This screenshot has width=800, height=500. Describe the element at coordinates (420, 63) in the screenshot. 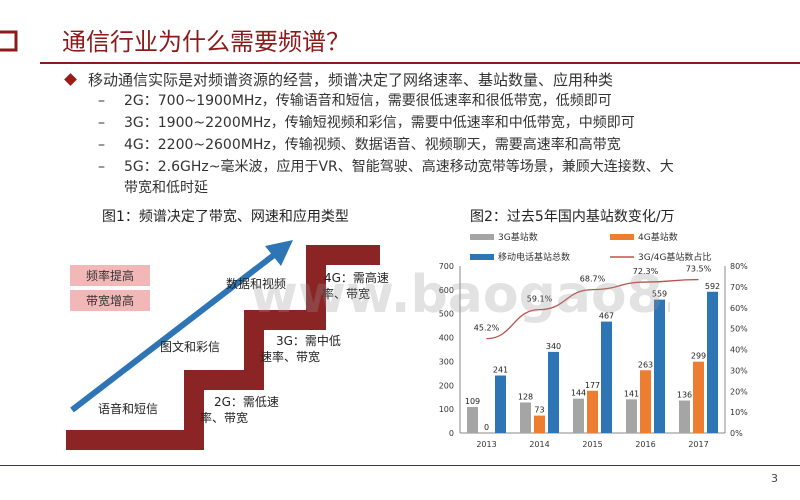

I see `title-divider` at that location.